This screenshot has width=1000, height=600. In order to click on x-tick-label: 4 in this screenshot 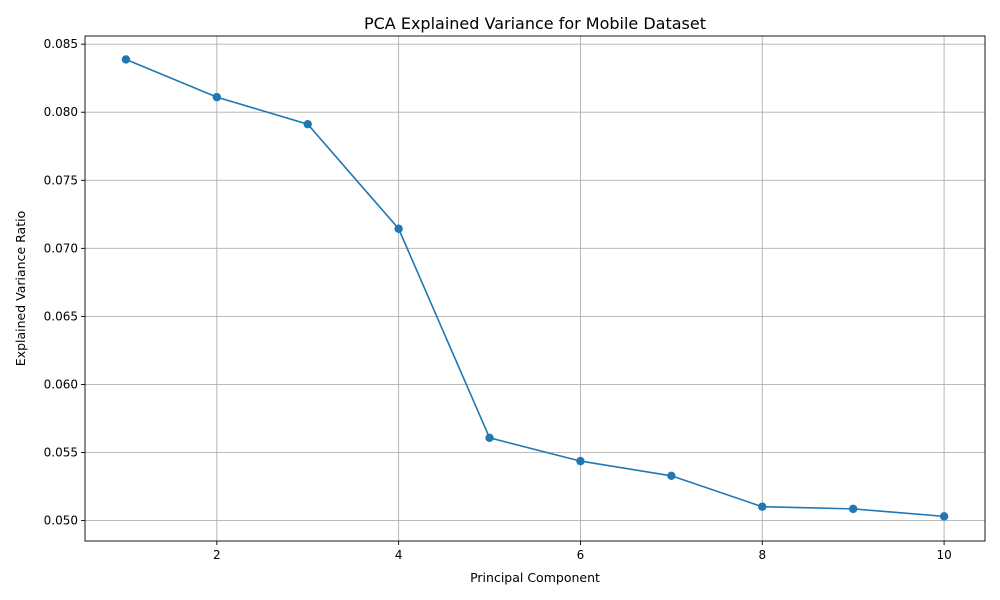, I will do `click(399, 555)`.